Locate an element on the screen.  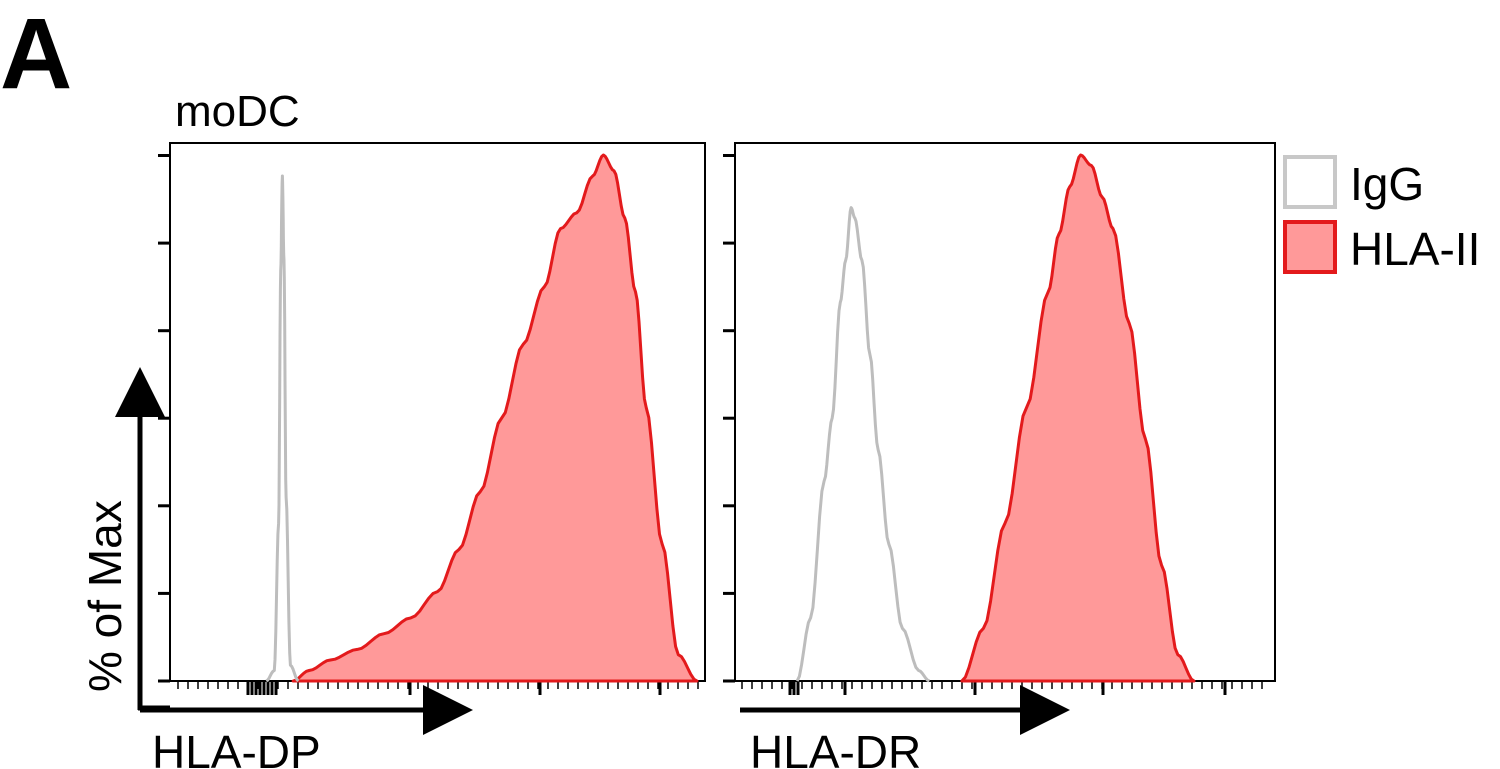
x-axis-label-hla-dp: HLA-DP is located at coordinates (236, 747).